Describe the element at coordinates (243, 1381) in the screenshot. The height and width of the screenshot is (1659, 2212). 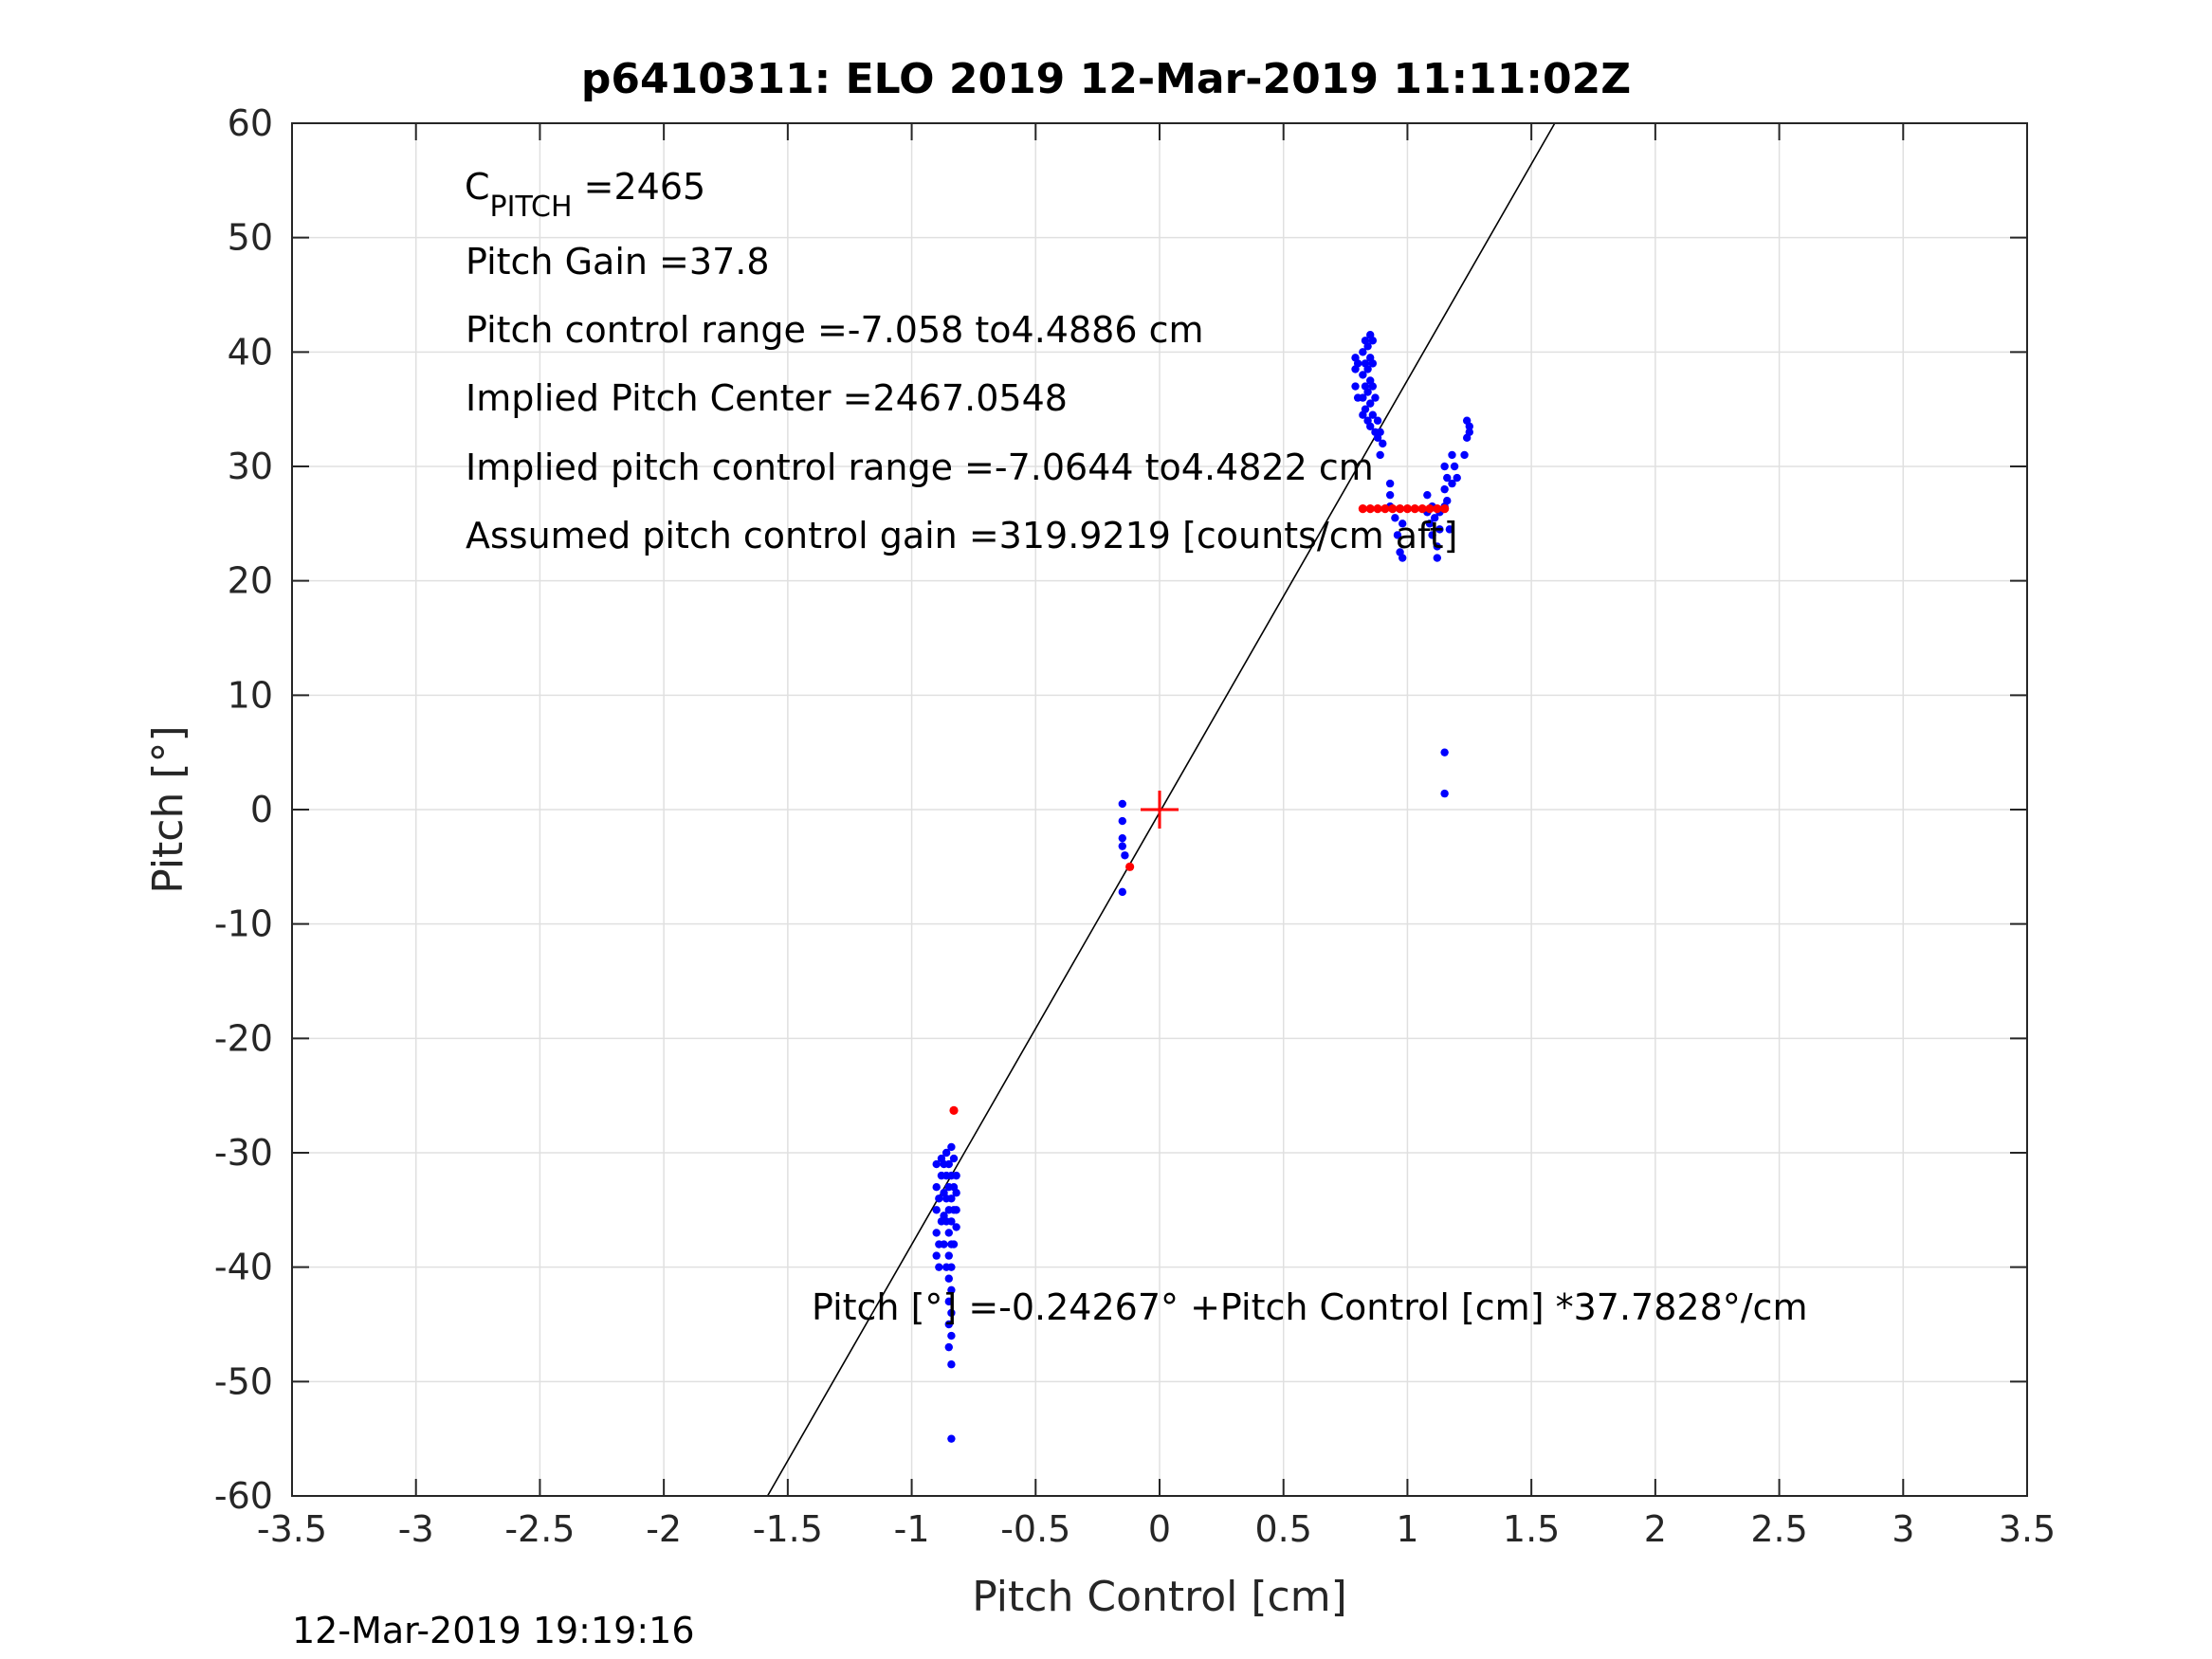
I see `y-tick-label: -50` at that location.